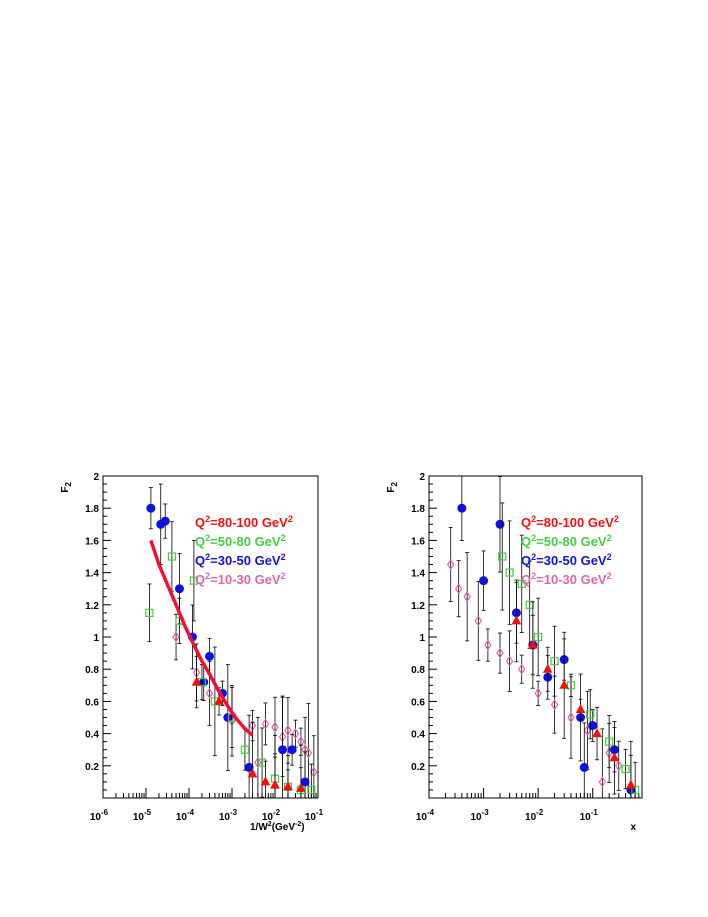 Image resolution: width=708 pixels, height=917 pixels. I want to click on y-tick-label: 1.6, so click(92, 541).